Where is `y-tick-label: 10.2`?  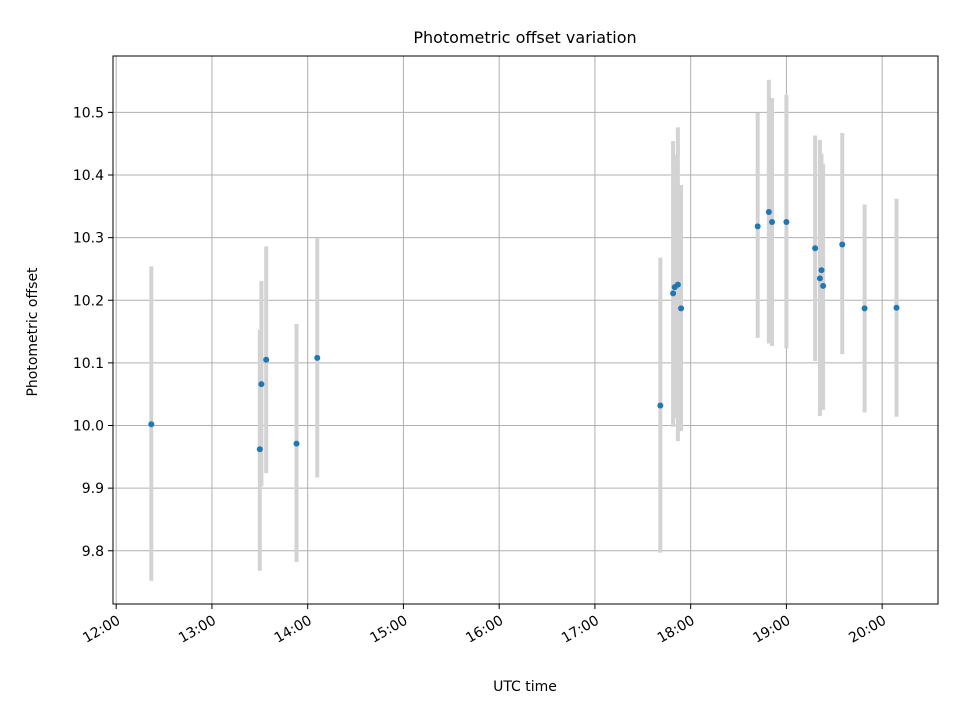 y-tick-label: 10.2 is located at coordinates (88, 301).